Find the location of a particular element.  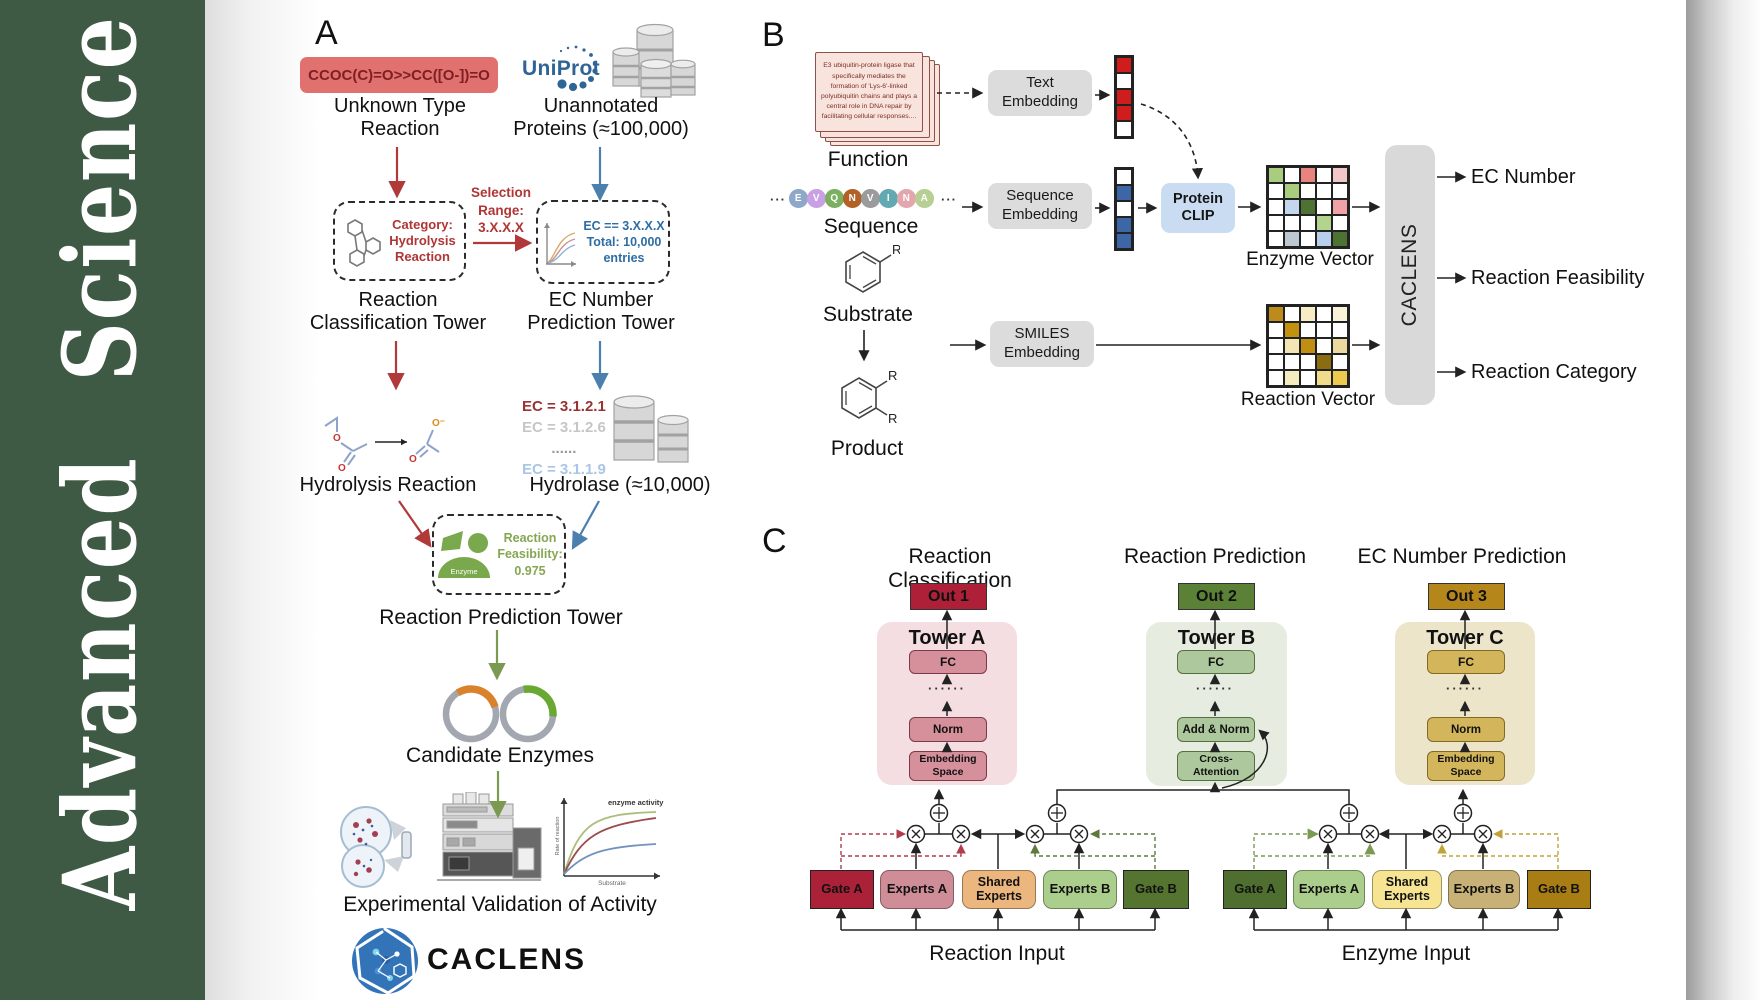

reaction-classification-box: Category: Hydrolysis Reaction is located at coordinates (399, 241).